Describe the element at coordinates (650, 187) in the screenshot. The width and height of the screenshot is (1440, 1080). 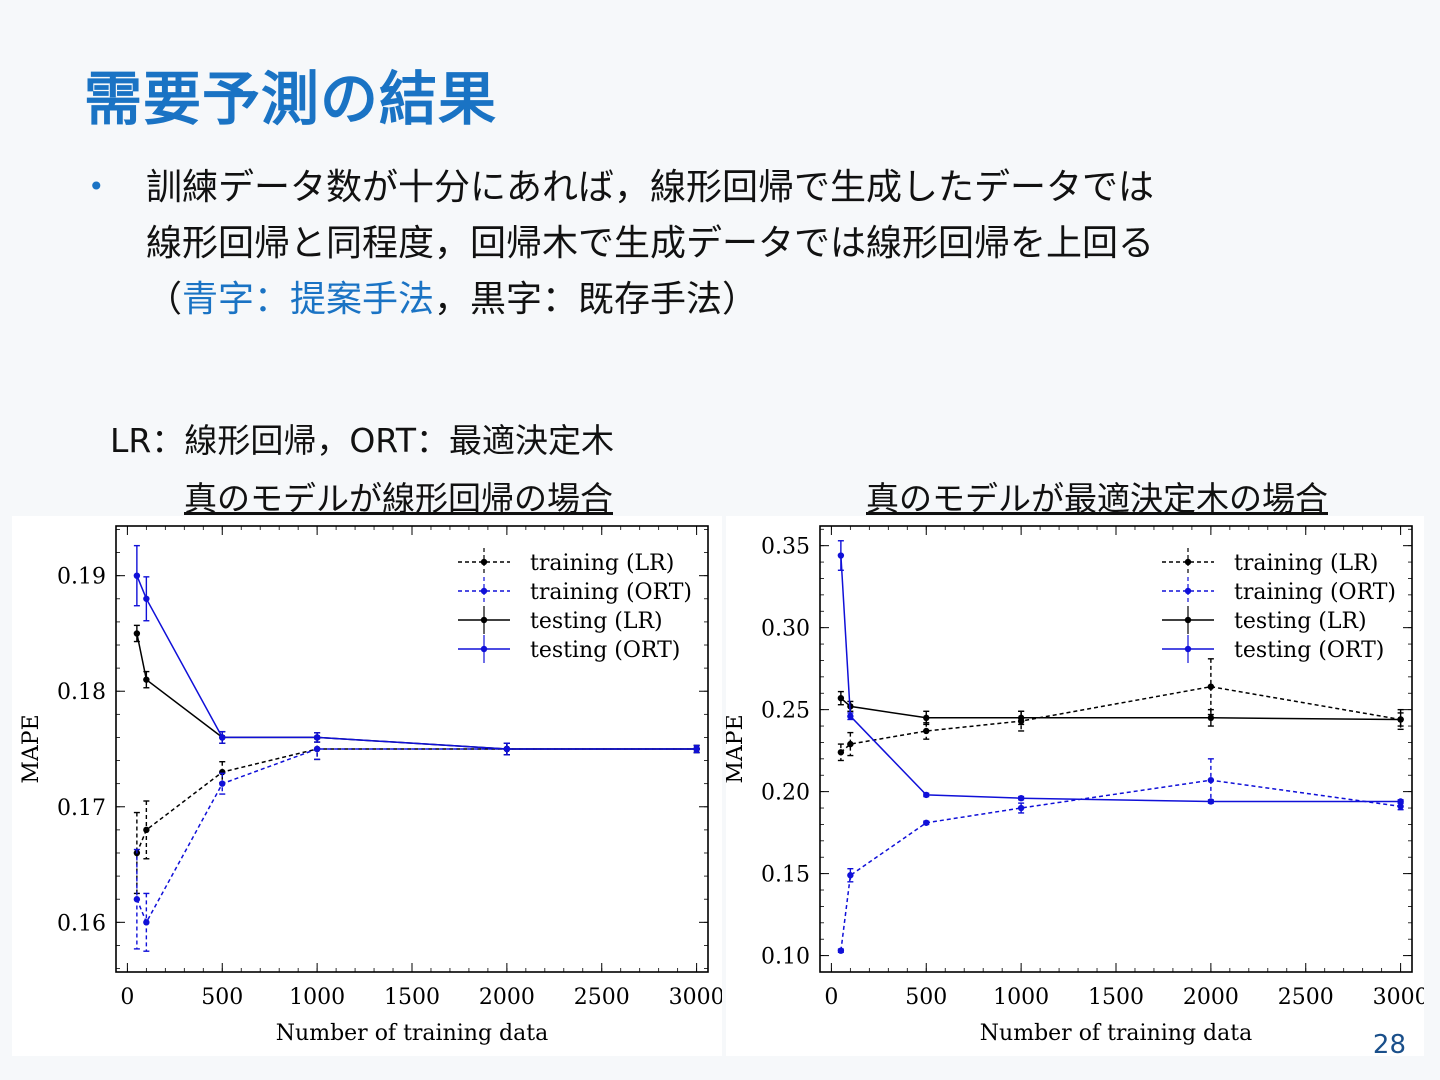
I see `bullet-line-1: 訓練データ数が十分にあれば，線形回帰で生成したデータでは` at that location.